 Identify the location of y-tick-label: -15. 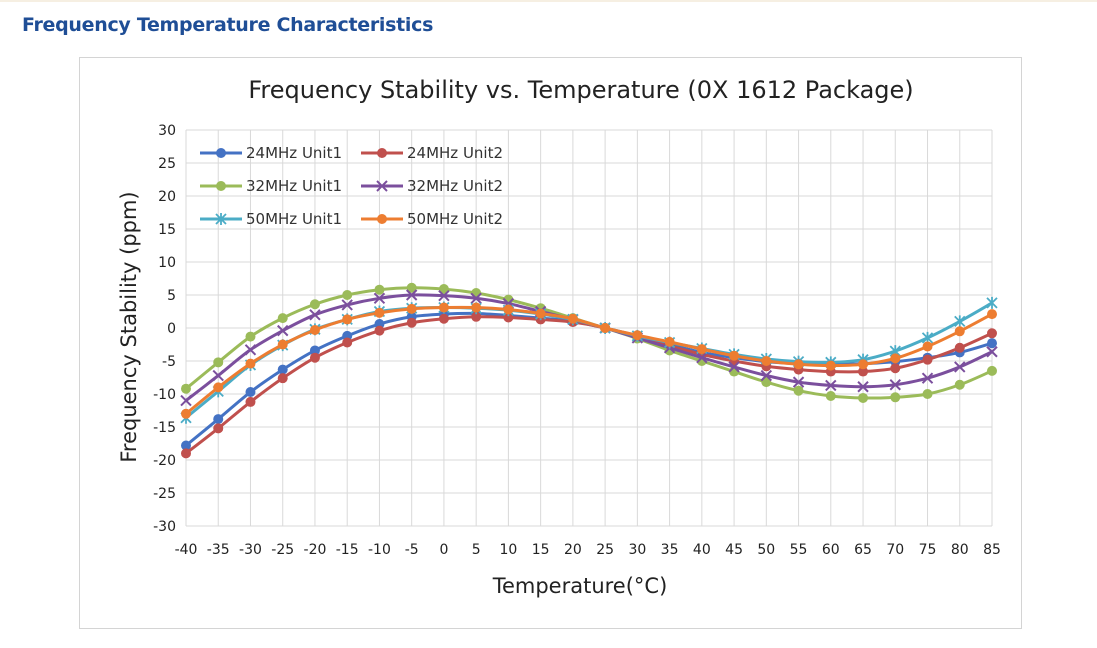
(164, 428).